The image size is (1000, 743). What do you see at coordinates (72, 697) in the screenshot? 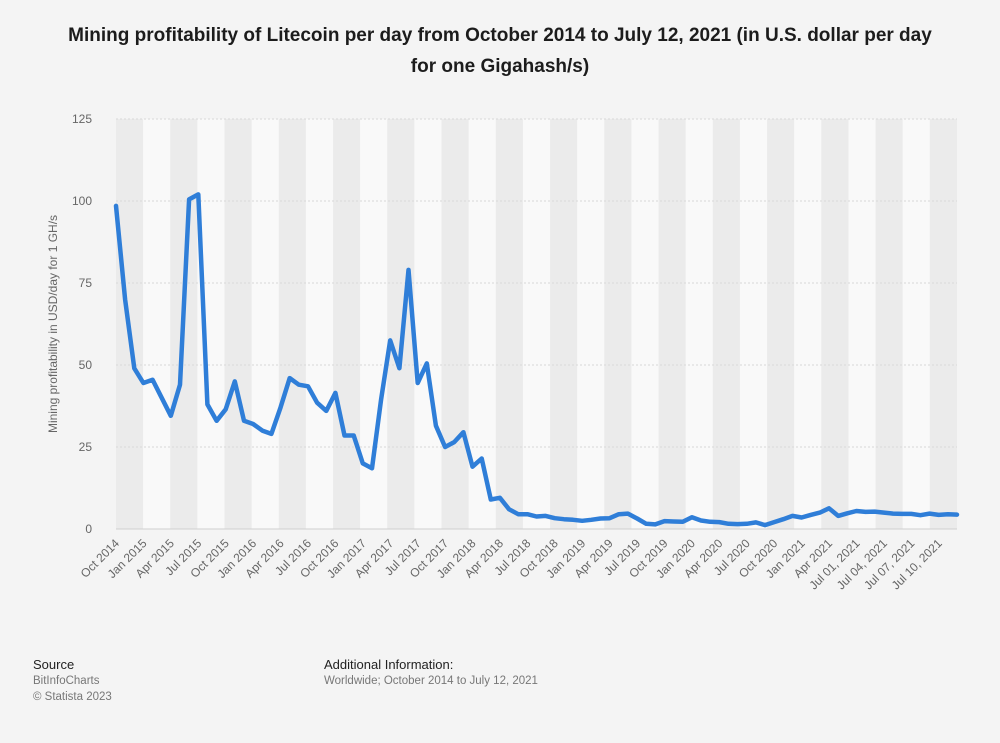
I see `copyright: © Statista 2023` at bounding box center [72, 697].